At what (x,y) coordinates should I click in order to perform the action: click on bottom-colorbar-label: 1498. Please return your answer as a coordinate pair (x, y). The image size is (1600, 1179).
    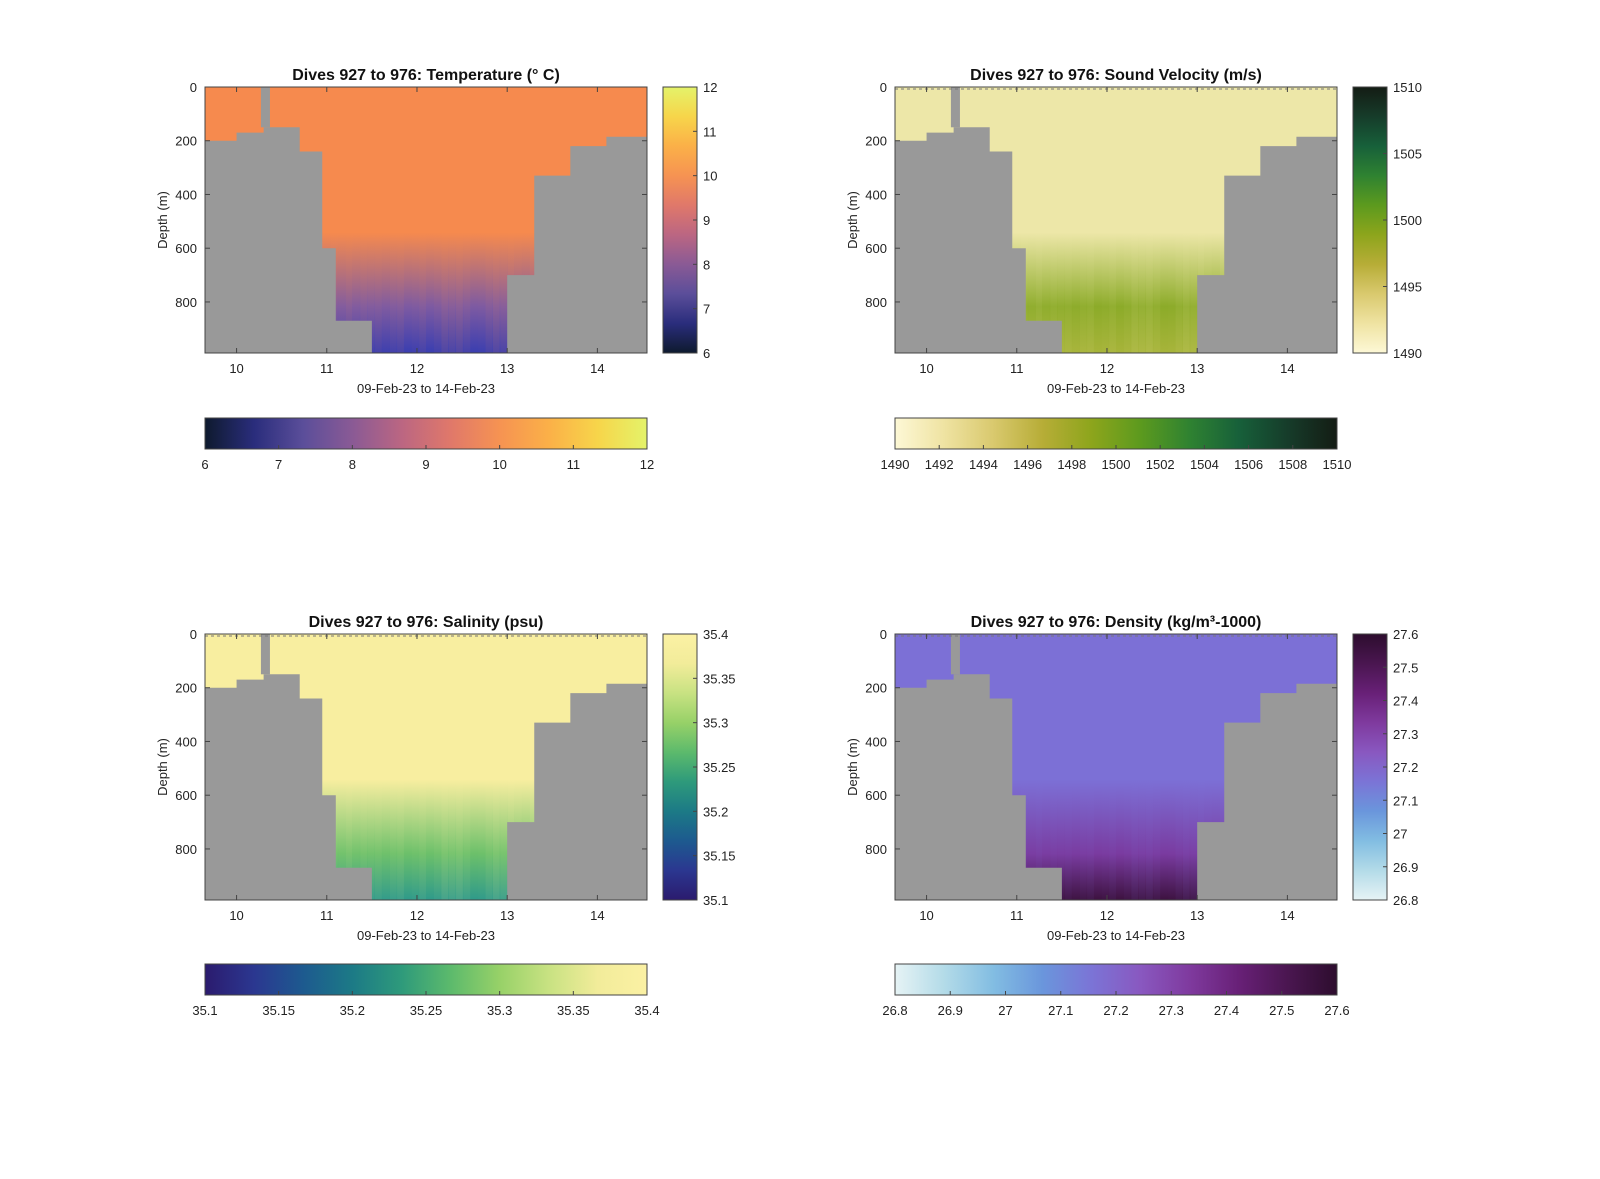
    Looking at the image, I should click on (1071, 464).